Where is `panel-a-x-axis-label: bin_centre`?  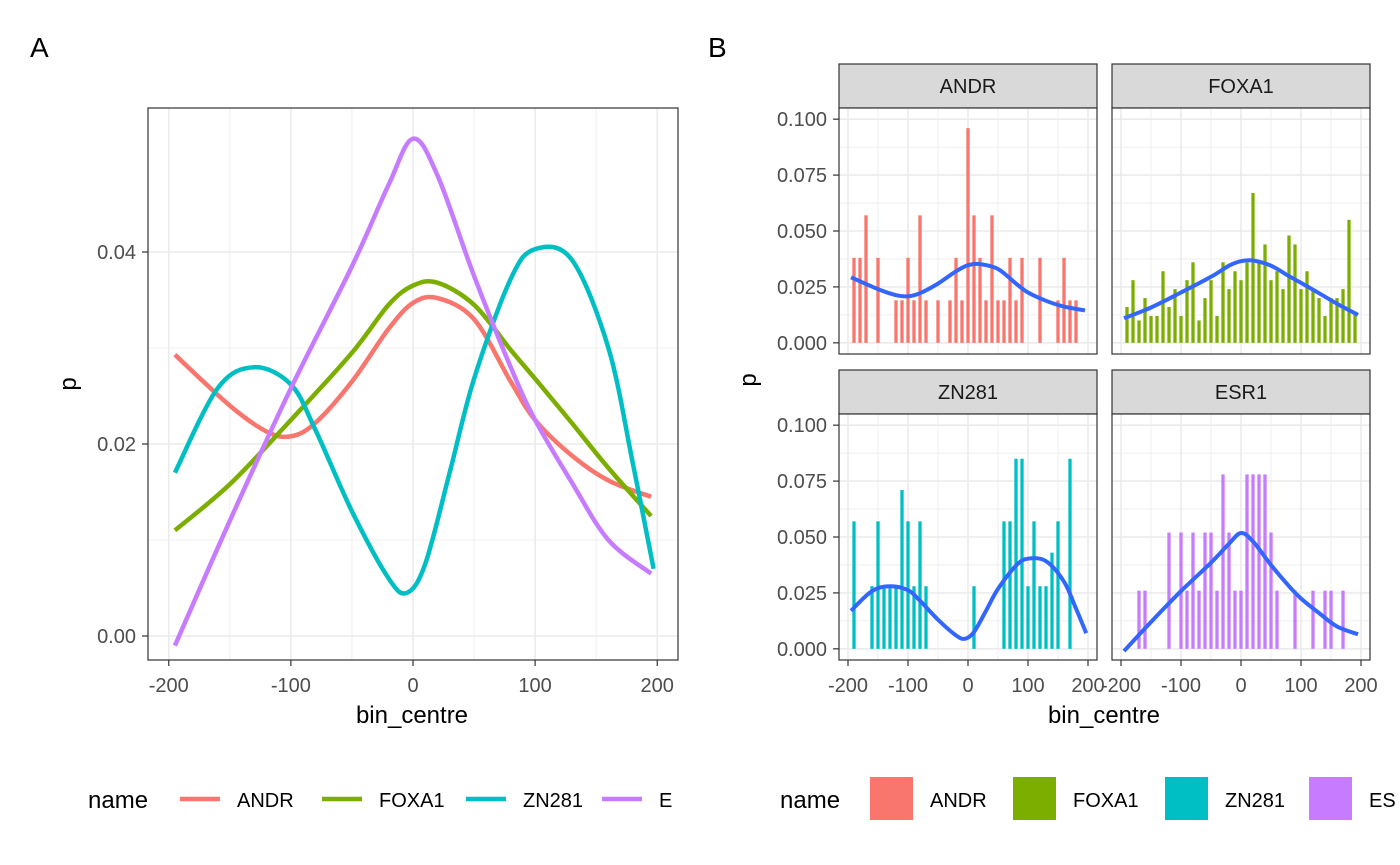 panel-a-x-axis-label: bin_centre is located at coordinates (412, 715).